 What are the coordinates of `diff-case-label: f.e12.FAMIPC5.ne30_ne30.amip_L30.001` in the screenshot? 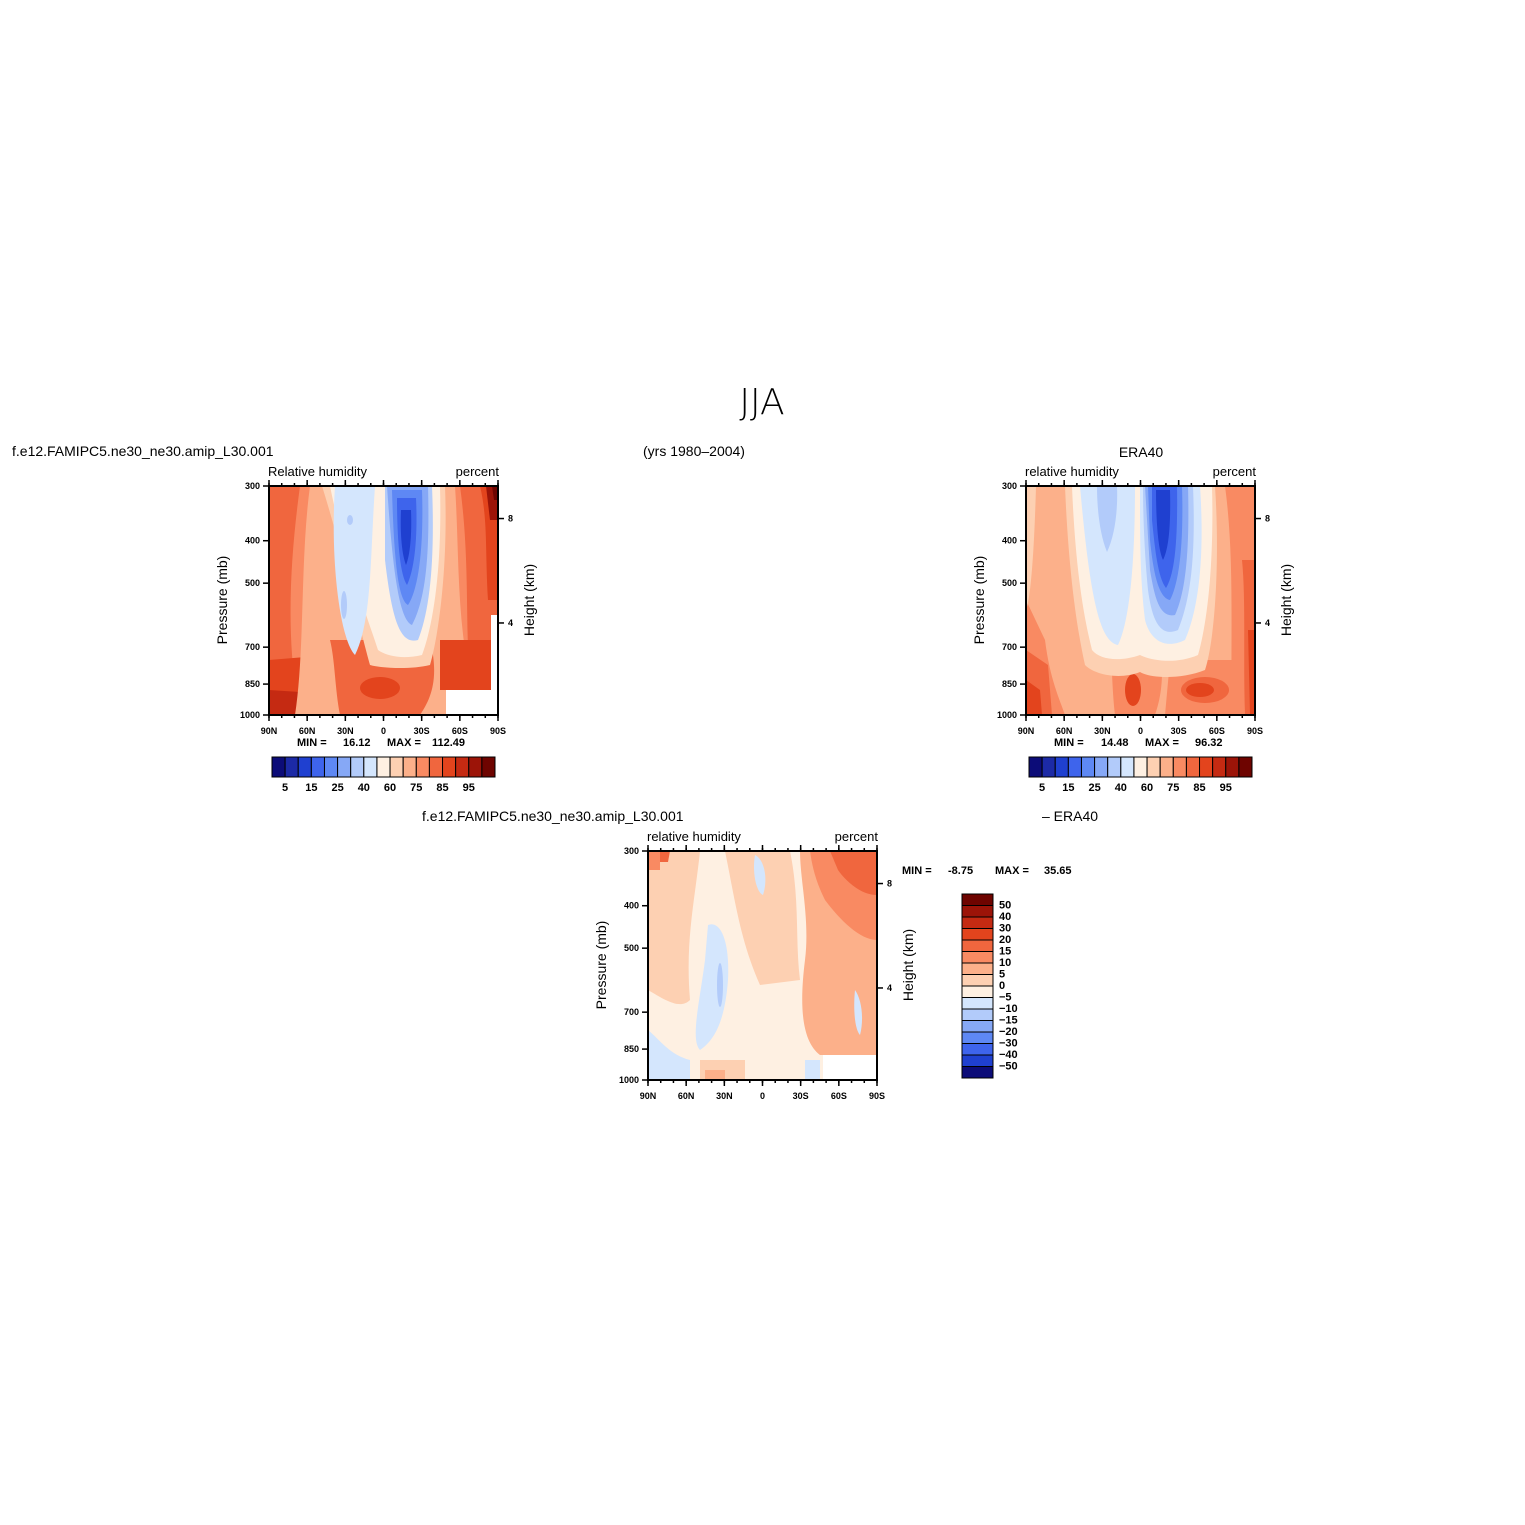 It's located at (553, 816).